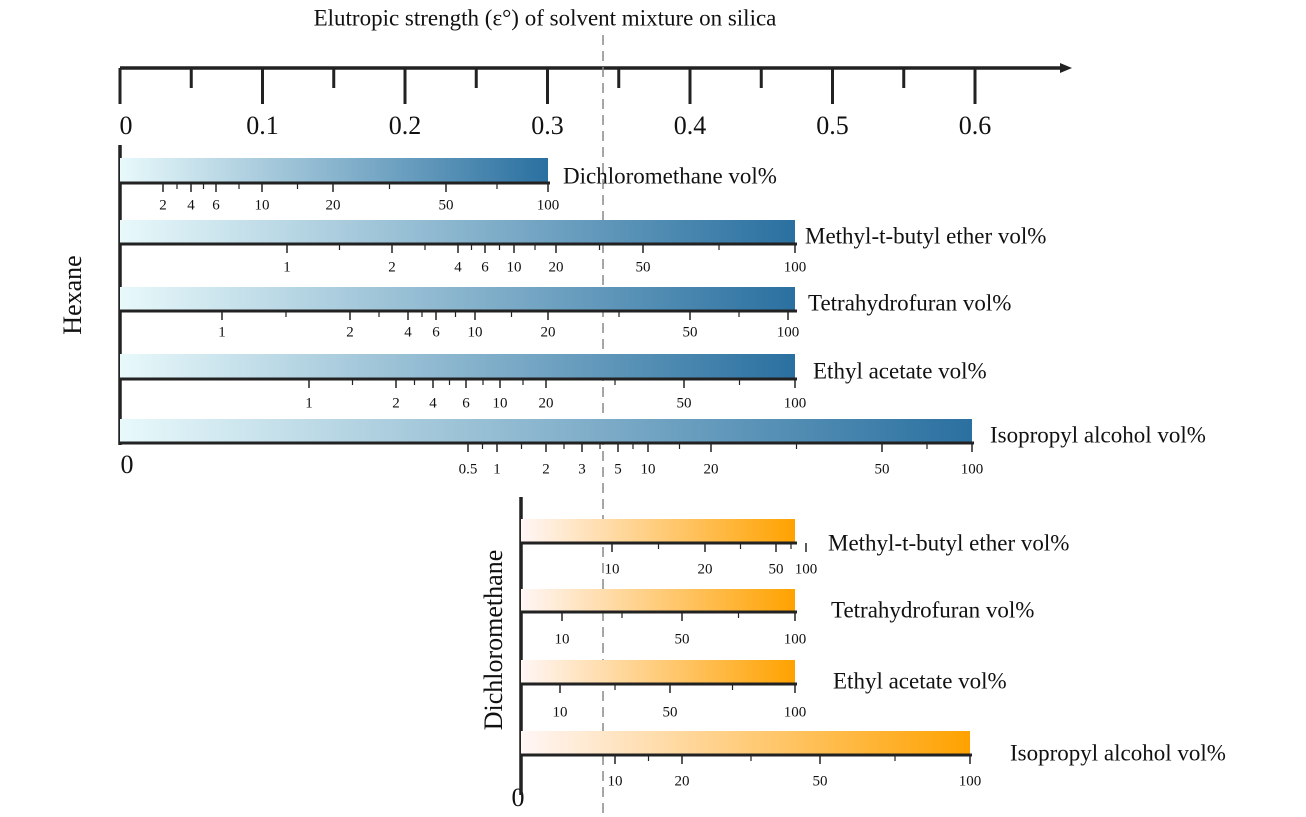  Describe the element at coordinates (547, 125) in the screenshot. I see `axis-tick-label: 0.3` at that location.